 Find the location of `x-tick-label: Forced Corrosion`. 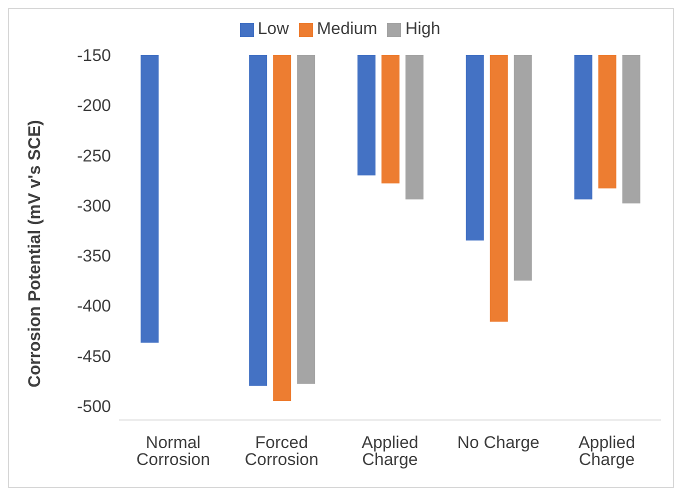

x-tick-label: Forced Corrosion is located at coordinates (281, 451).